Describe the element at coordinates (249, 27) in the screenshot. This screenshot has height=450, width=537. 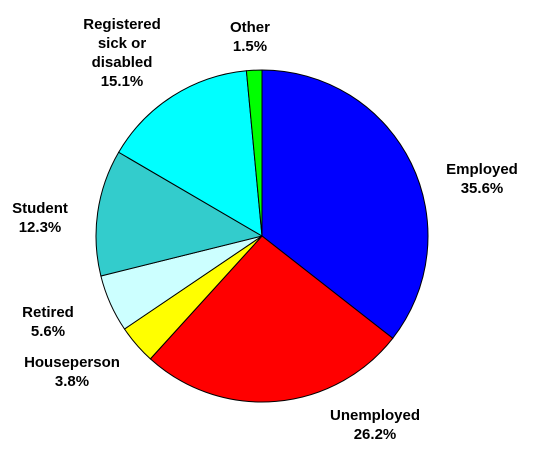
I see `category-label: Other` at that location.